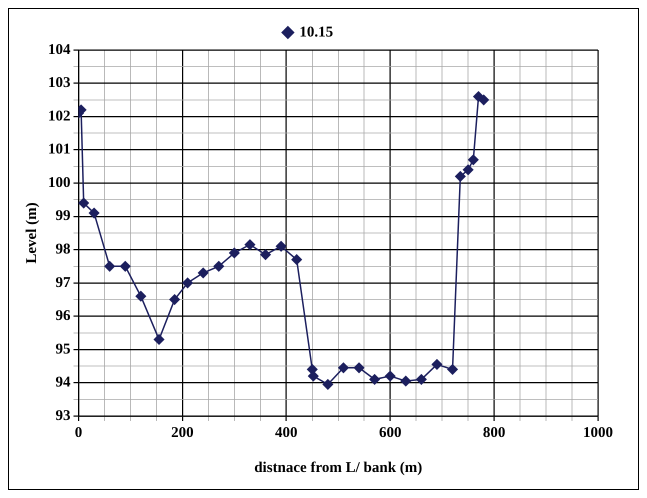 This screenshot has width=647, height=498. What do you see at coordinates (78, 432) in the screenshot?
I see `x-tick-label: 0` at bounding box center [78, 432].